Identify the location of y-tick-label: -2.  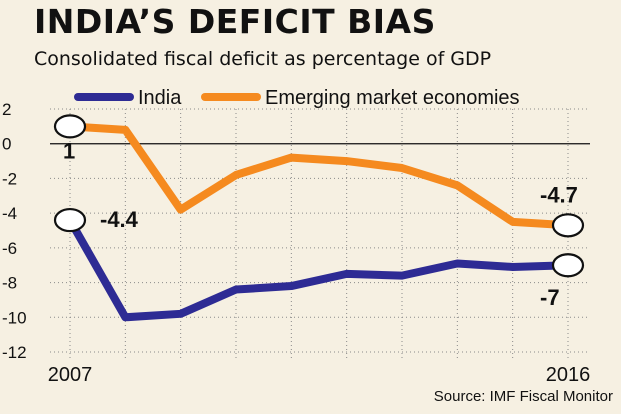
(9, 178).